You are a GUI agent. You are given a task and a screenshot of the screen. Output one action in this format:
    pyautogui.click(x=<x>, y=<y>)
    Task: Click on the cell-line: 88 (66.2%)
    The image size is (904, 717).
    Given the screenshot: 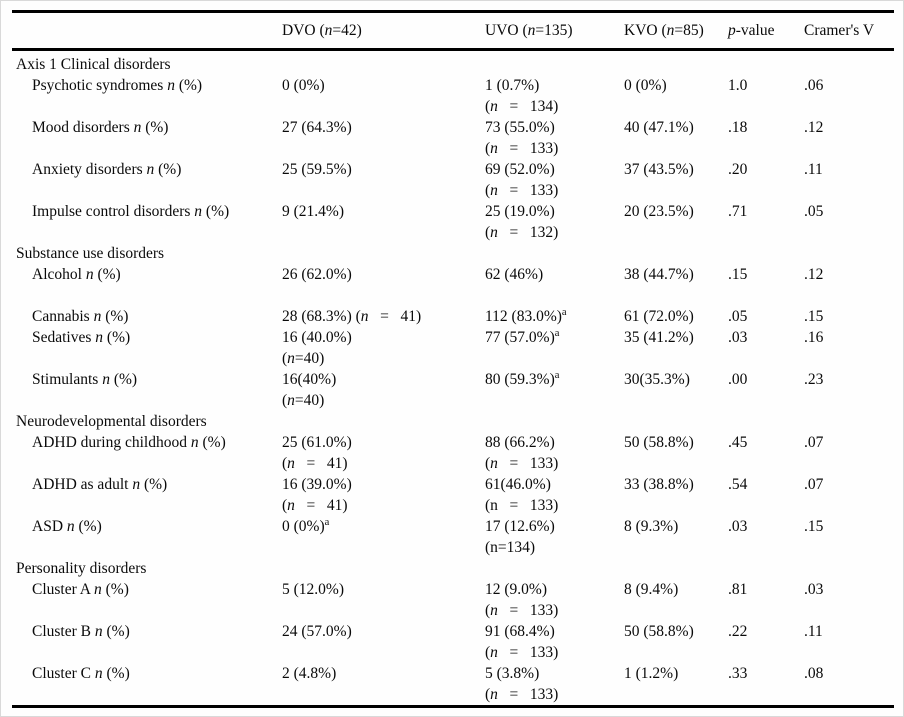 What is the action you would take?
    pyautogui.click(x=554, y=442)
    